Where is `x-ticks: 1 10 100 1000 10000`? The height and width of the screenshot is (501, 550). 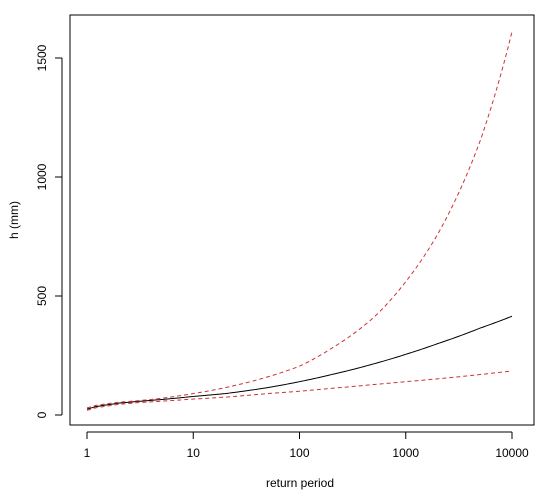
x-ticks: 1 10 100 1000 10000 is located at coordinates (306, 446).